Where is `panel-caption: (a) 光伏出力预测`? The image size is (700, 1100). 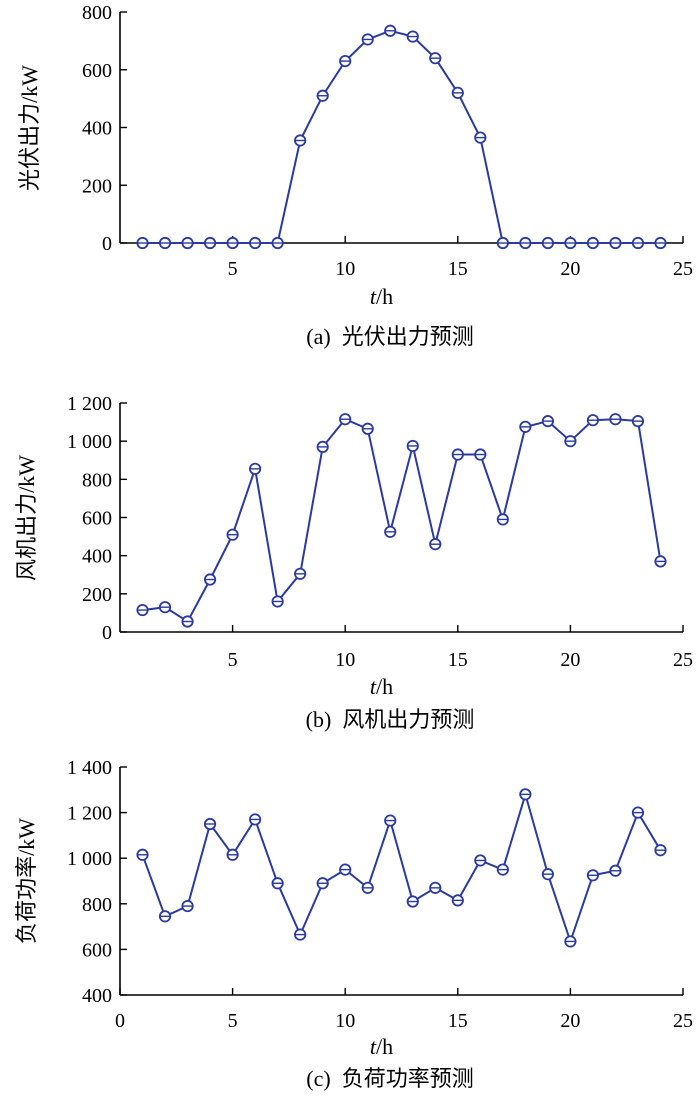 panel-caption: (a) 光伏出力预测 is located at coordinates (389, 336).